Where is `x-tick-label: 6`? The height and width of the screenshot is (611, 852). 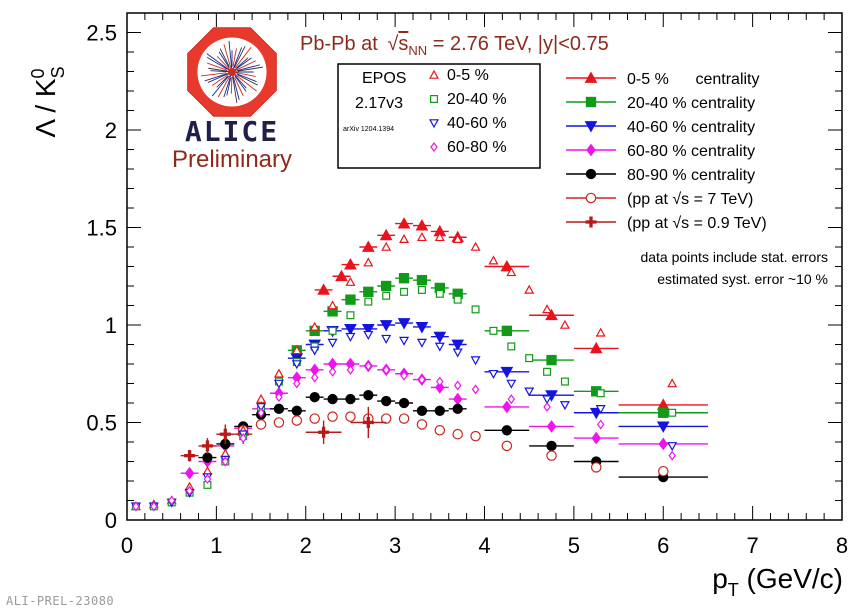
x-tick-label: 6 is located at coordinates (663, 545).